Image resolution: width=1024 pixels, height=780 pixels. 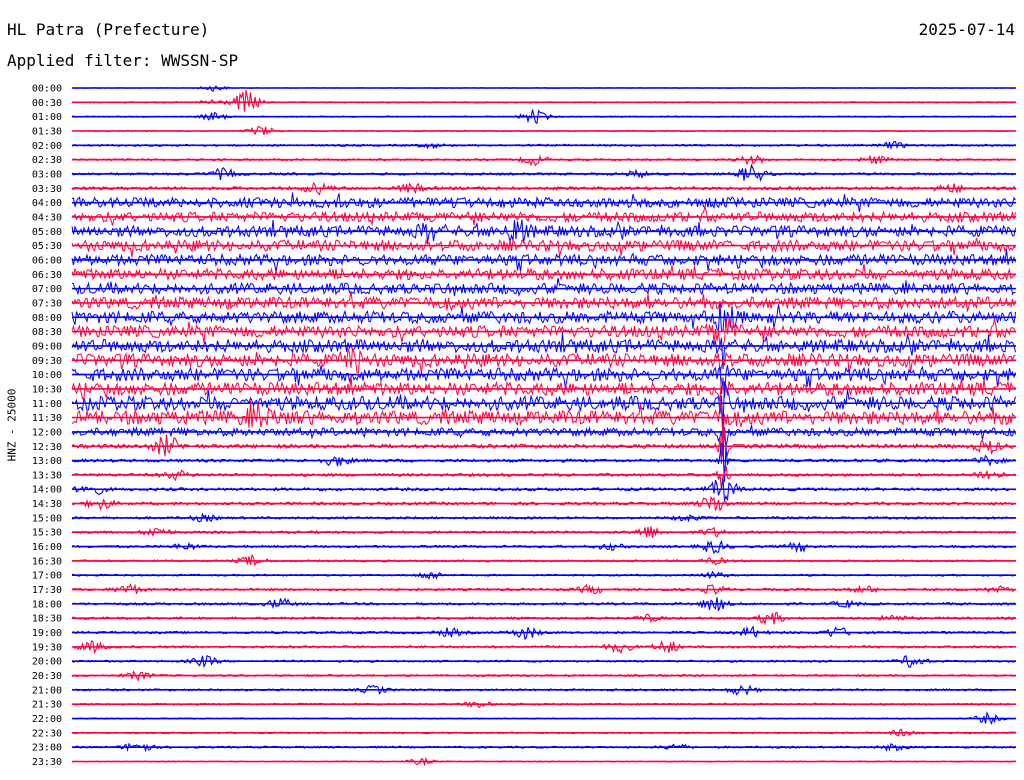 I want to click on time-tick-label: 11:00, so click(x=47, y=404).